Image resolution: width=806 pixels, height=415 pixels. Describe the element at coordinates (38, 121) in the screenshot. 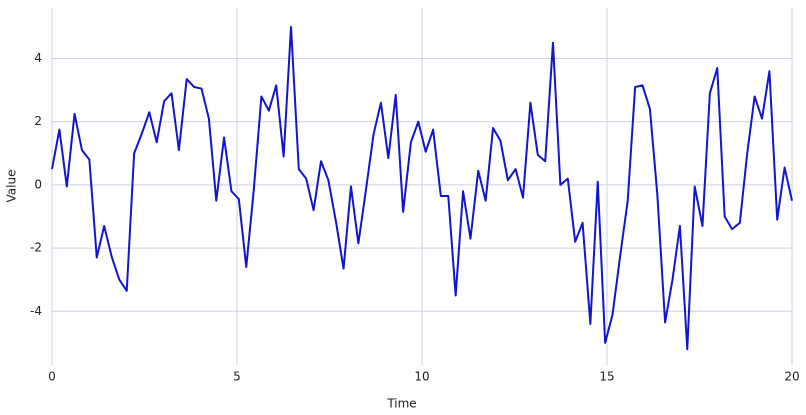

I see `y-tick-label: 2` at that location.